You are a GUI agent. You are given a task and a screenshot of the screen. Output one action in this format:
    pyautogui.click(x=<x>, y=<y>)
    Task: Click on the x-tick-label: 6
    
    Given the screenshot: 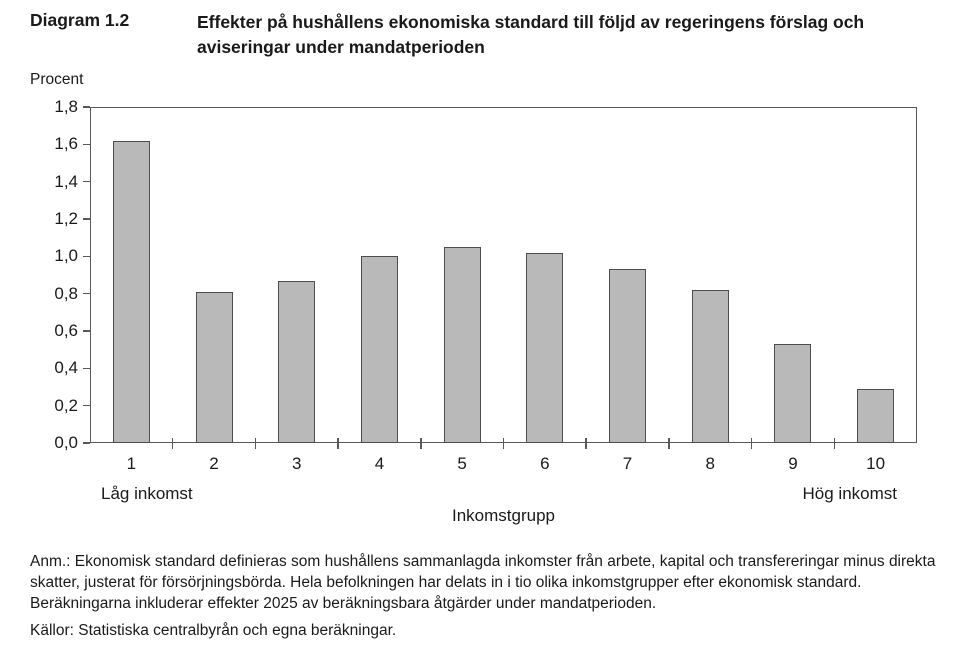 What is the action you would take?
    pyautogui.click(x=545, y=463)
    